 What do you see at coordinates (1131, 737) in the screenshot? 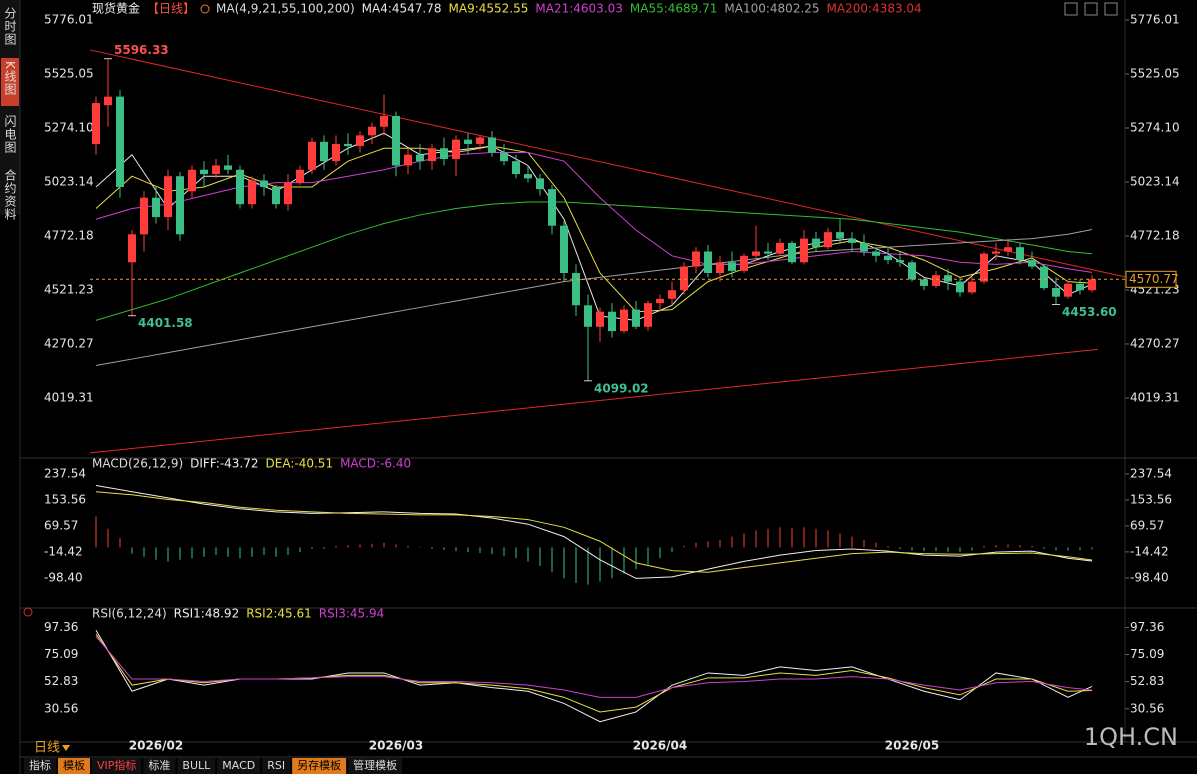
I see `watermark: 1QH.CN` at bounding box center [1131, 737].